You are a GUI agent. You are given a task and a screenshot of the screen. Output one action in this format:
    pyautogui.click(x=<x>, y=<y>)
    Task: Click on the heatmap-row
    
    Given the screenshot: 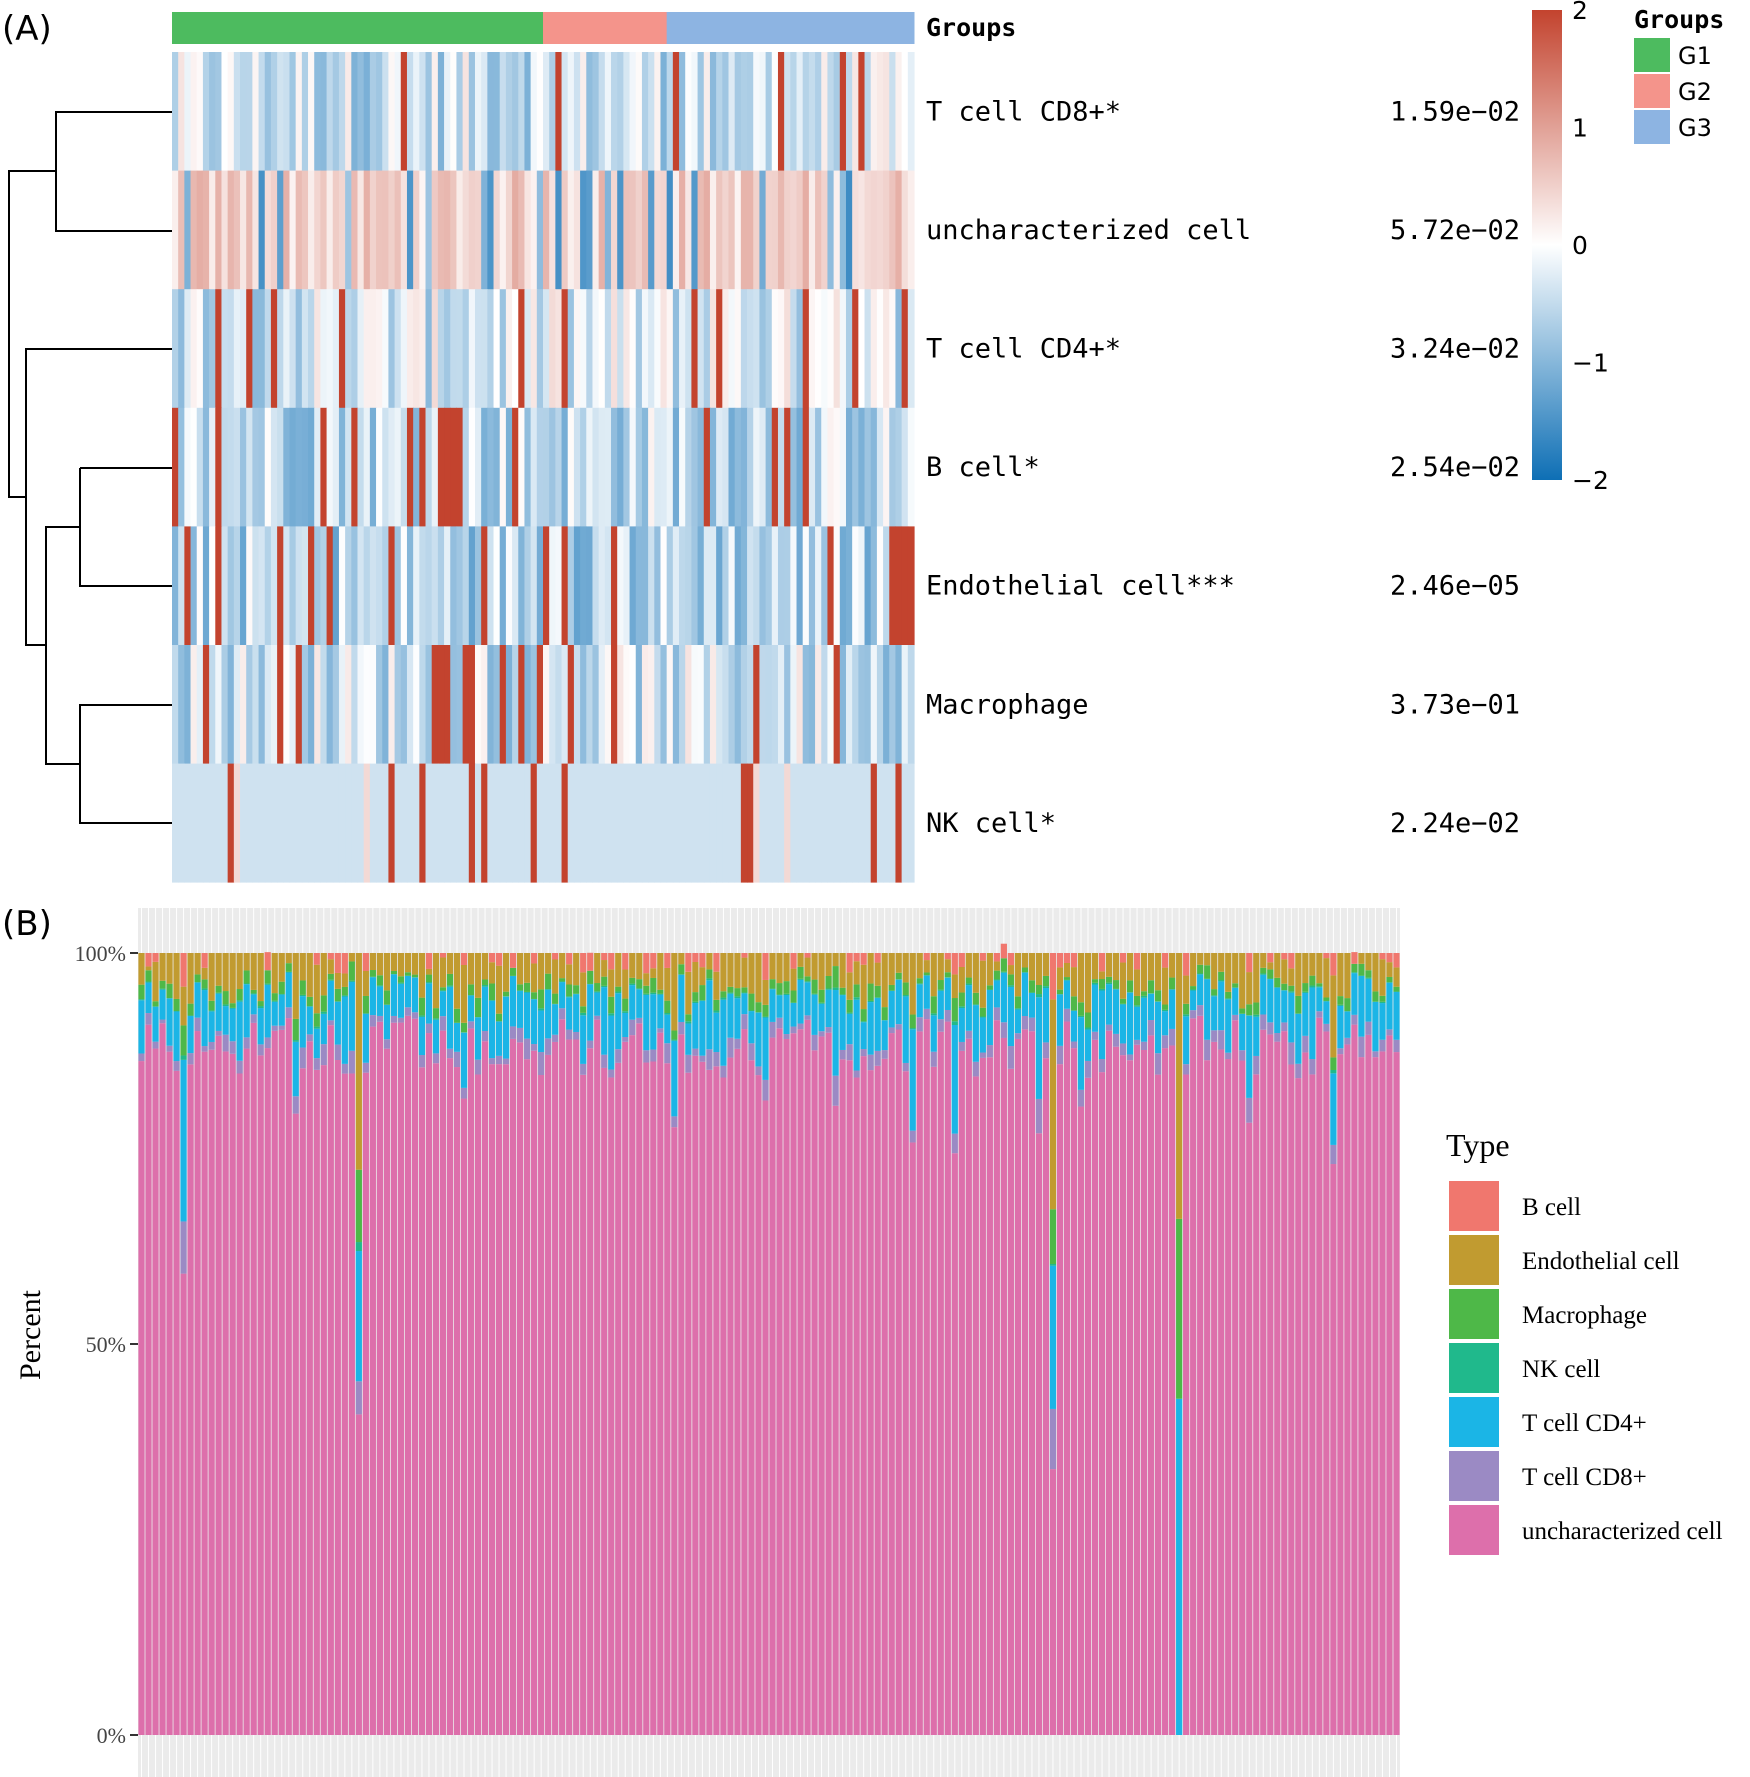 What is the action you would take?
    pyautogui.click(x=543, y=704)
    